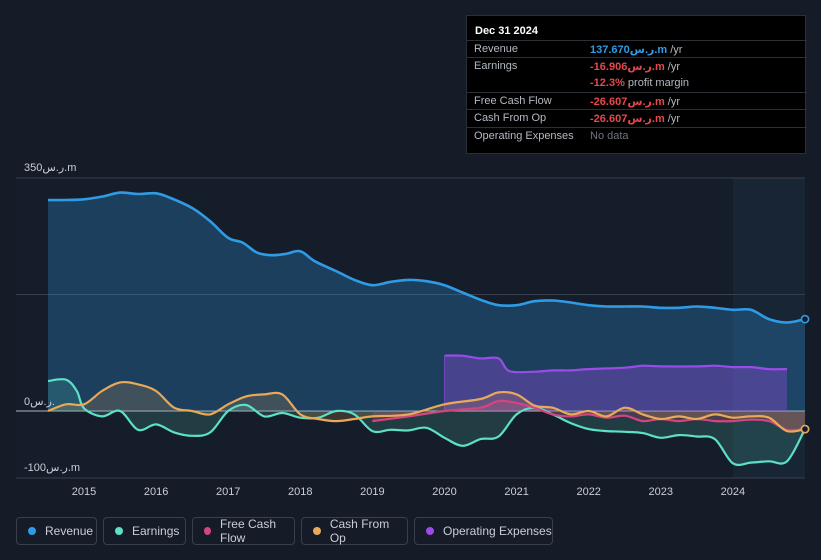 This screenshot has height=560, width=821. What do you see at coordinates (805, 319) in the screenshot?
I see `revenue-end-marker` at bounding box center [805, 319].